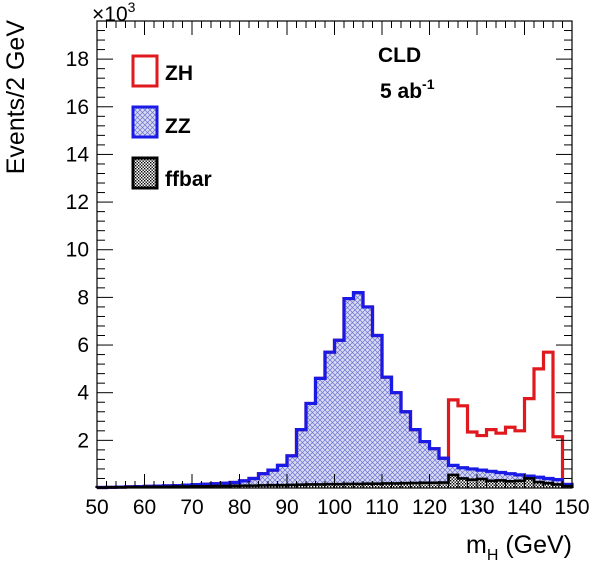 Image resolution: width=598 pixels, height=575 pixels. Describe the element at coordinates (334, 507) in the screenshot. I see `x-tick-label: 100` at that location.